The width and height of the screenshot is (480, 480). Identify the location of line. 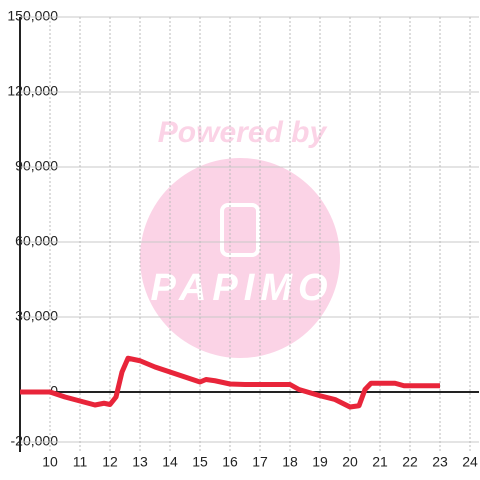
(230, 382).